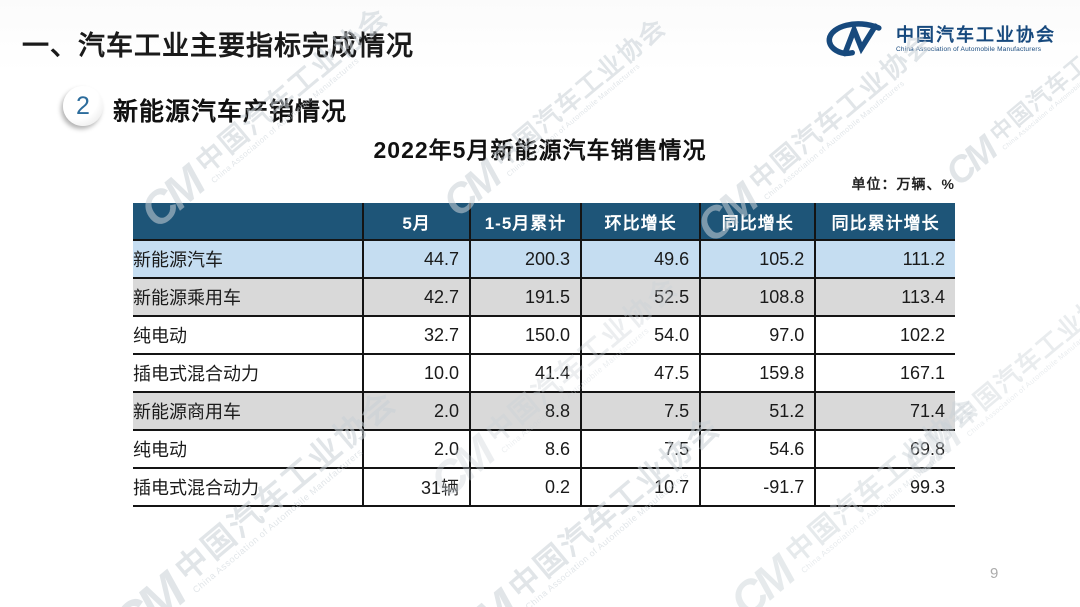 Image resolution: width=1080 pixels, height=607 pixels. I want to click on cell-4-3: 51.2, so click(757, 411).